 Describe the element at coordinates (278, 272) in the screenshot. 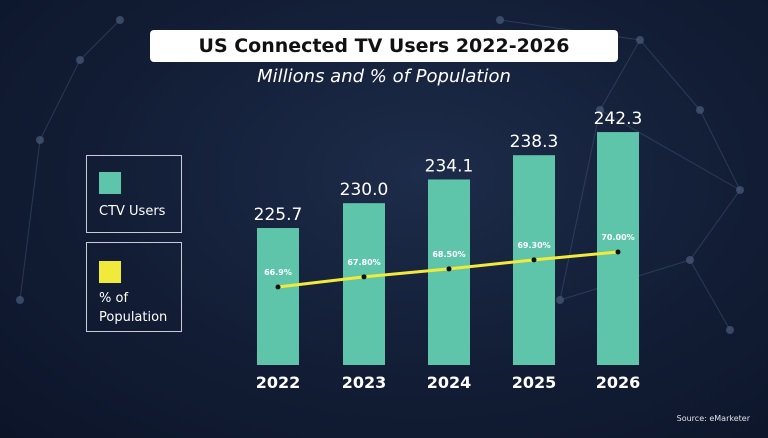

I see `line-value-label: 66.9%` at that location.